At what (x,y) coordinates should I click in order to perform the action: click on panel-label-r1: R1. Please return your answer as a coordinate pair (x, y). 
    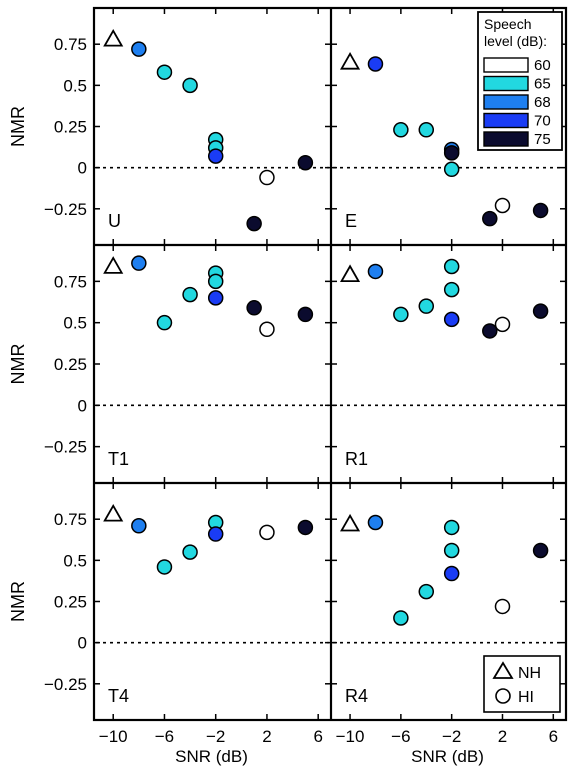
    Looking at the image, I should click on (356, 459).